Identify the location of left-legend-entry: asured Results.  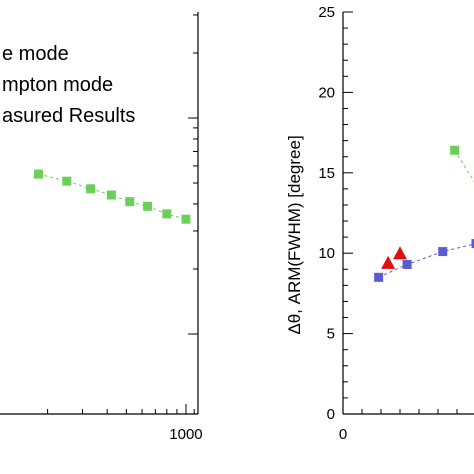
(68, 116).